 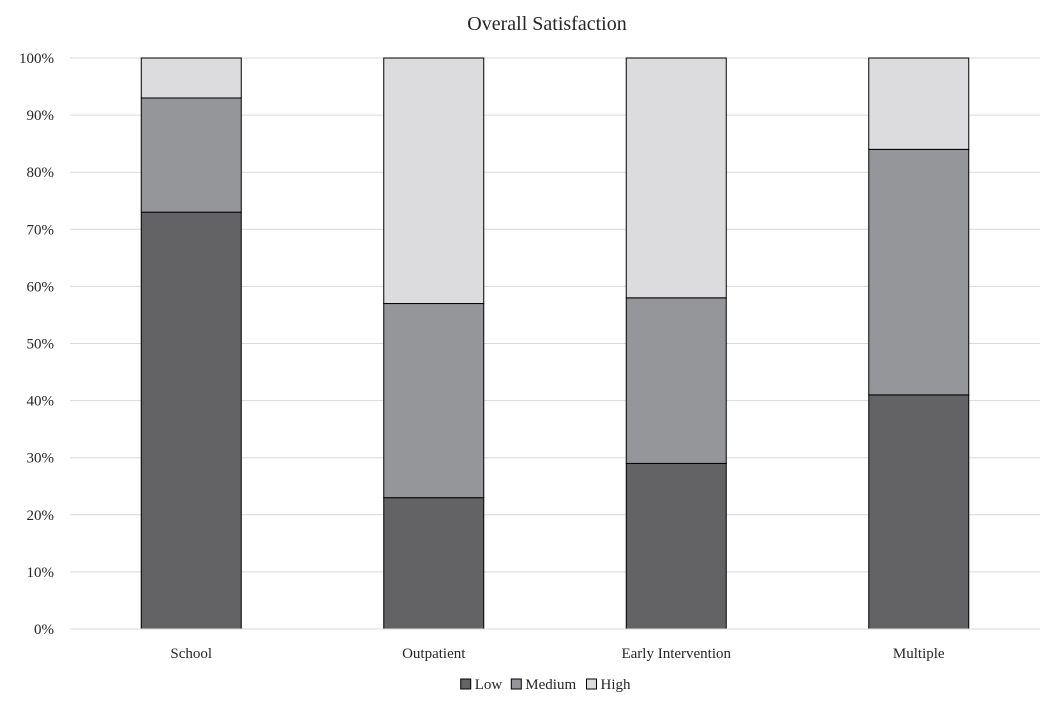 I want to click on y-tick-label: 0%, so click(x=44, y=630).